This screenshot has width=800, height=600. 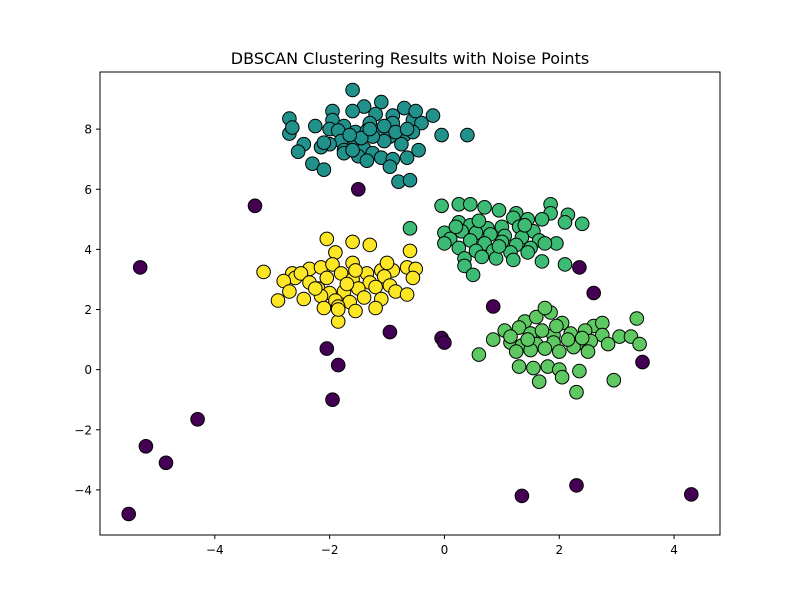 What do you see at coordinates (445, 550) in the screenshot?
I see `x-tick-label: 0` at bounding box center [445, 550].